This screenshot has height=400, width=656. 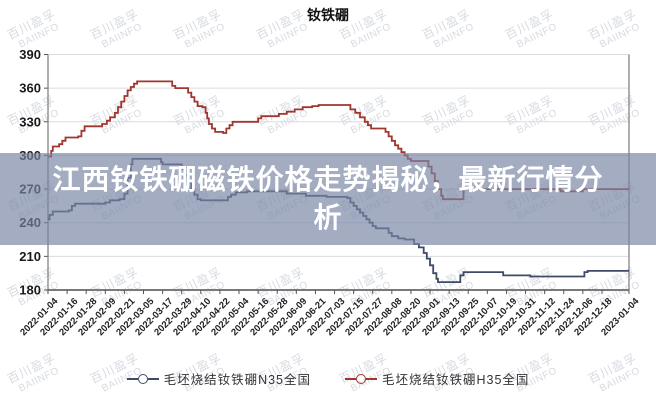 I want to click on legend-item-n35: 毛坯烧结钕铁硼N35全国, so click(x=218, y=378).